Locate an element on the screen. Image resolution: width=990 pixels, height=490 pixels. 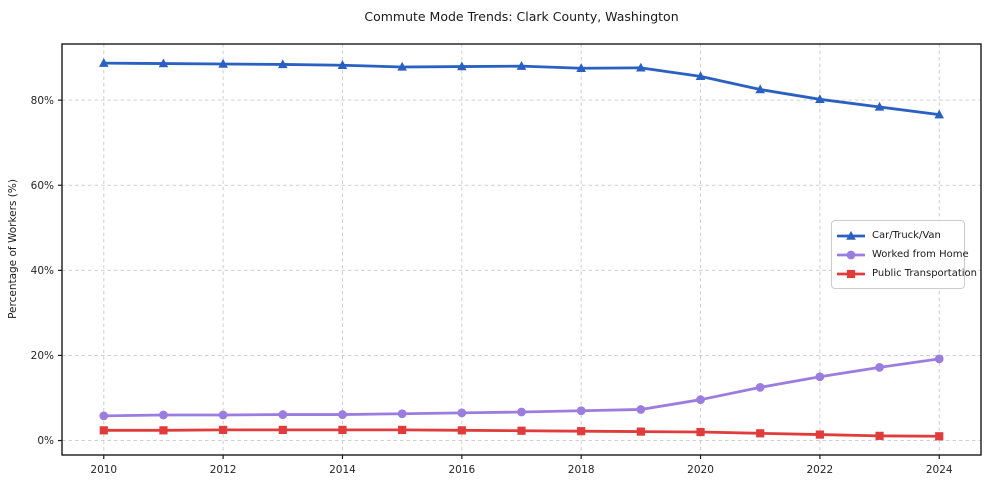
legend-square-icon is located at coordinates (851, 273).